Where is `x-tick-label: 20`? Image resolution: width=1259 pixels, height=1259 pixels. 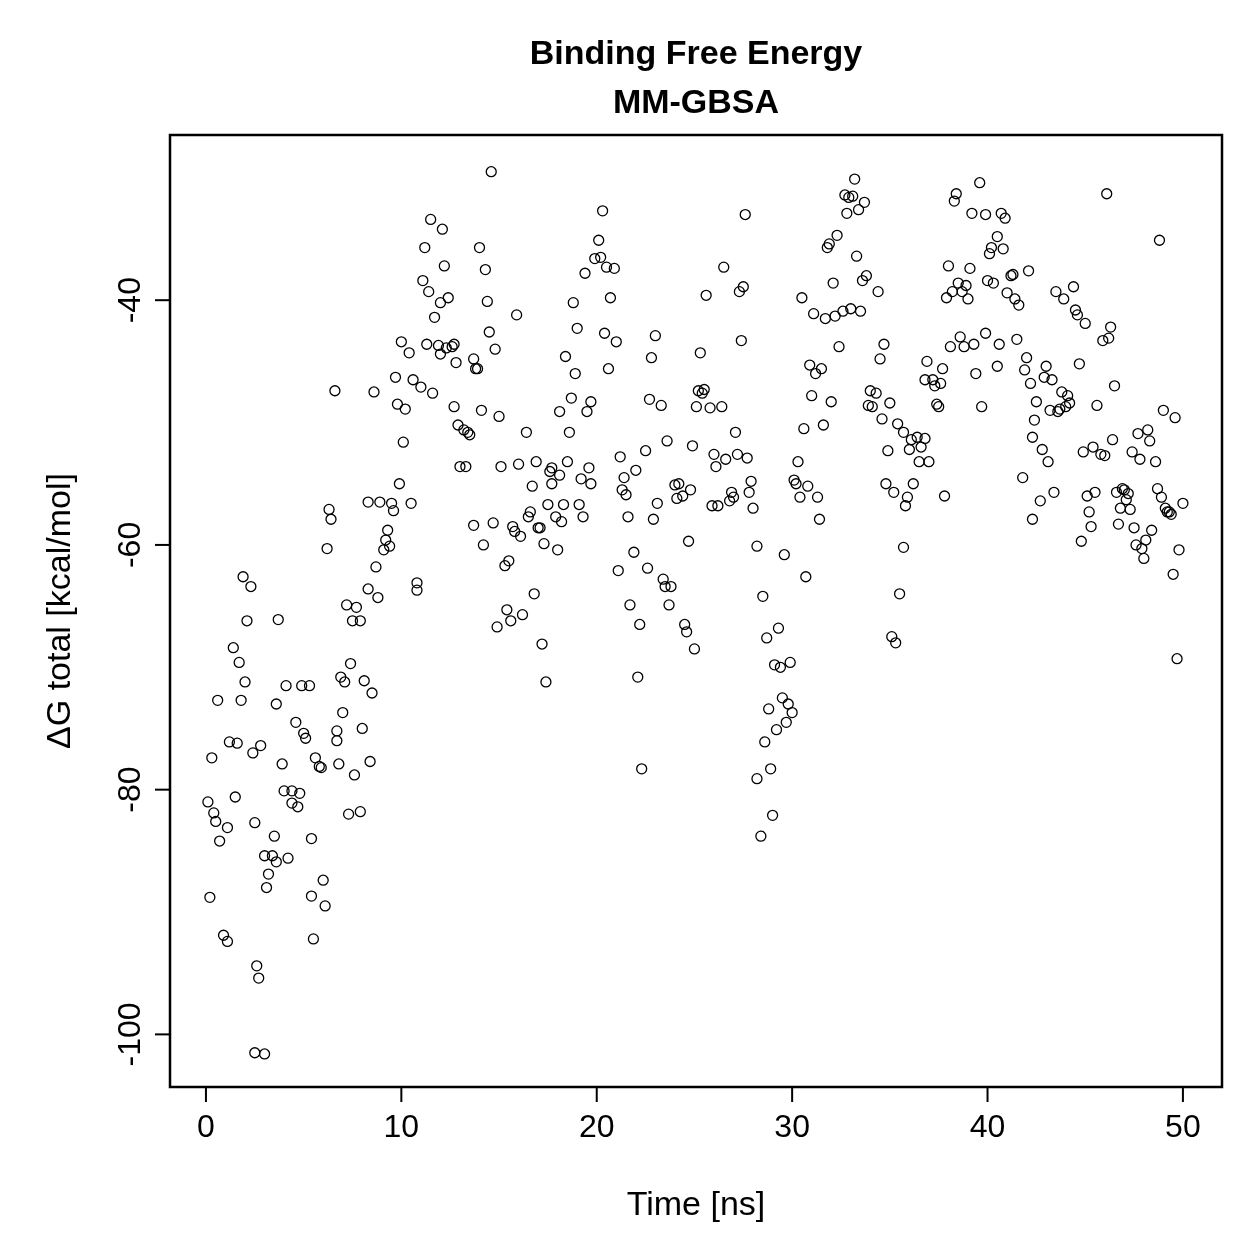
x-tick-label: 20 is located at coordinates (596, 1126).